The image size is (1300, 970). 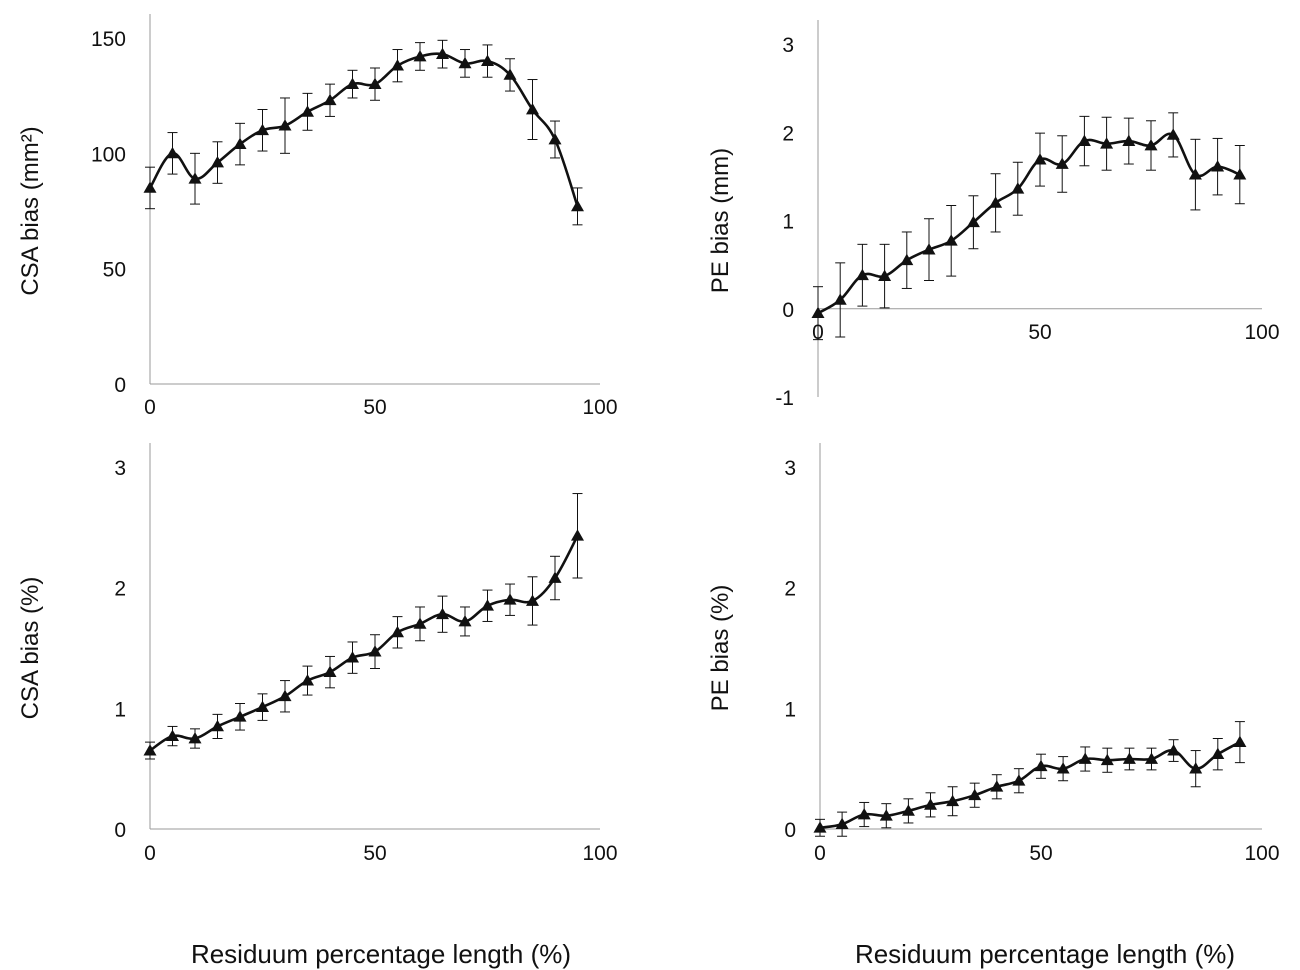 I want to click on y-axis-title: CSA bias (mm²), so click(x=30, y=210).